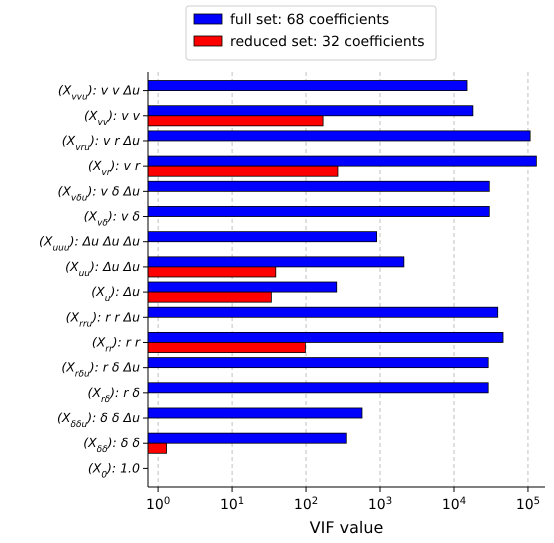 Image resolution: width=554 pixels, height=543 pixels. What do you see at coordinates (112, 218) in the screenshot?
I see `y-tick-label: (X$_{vδ}$): v δ` at bounding box center [112, 218].